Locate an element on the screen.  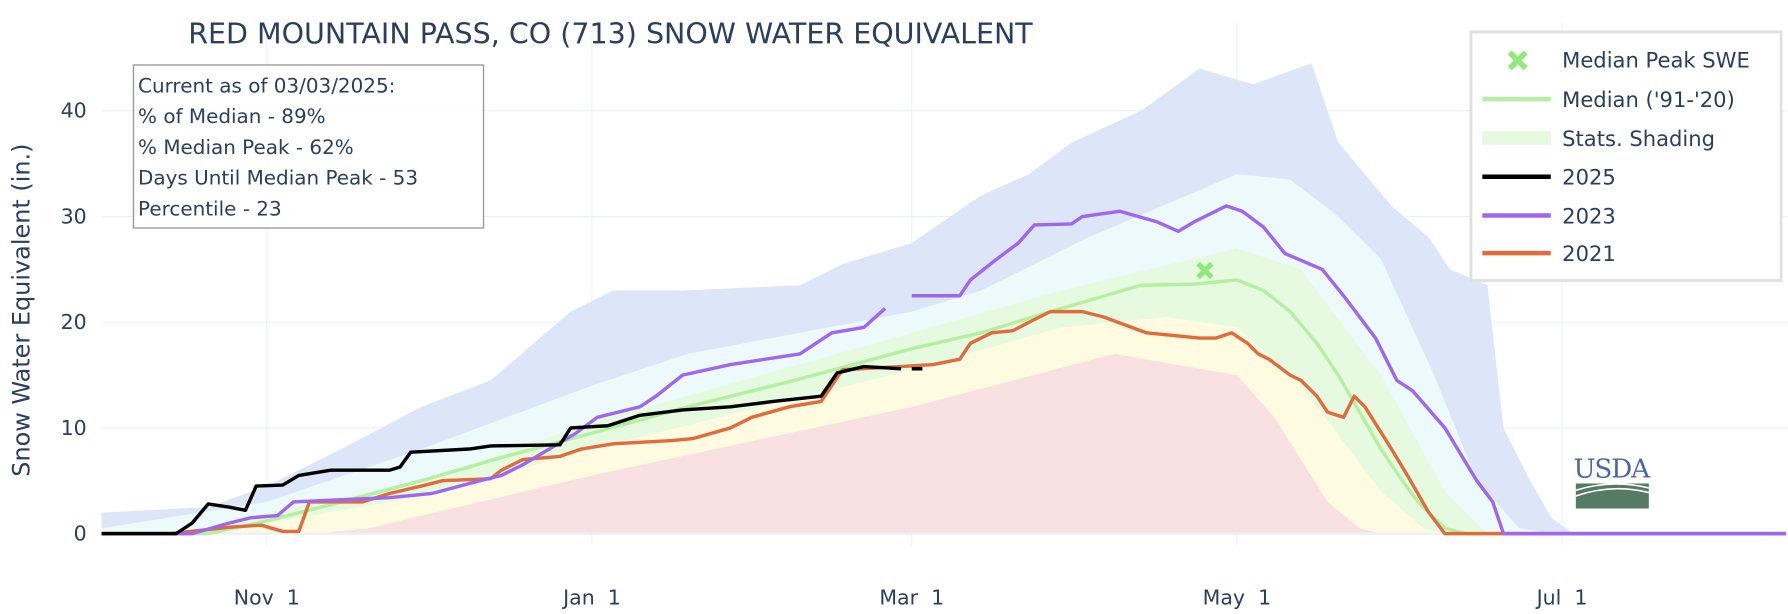
annotation-line: Percentile - 23 is located at coordinates (210, 208).